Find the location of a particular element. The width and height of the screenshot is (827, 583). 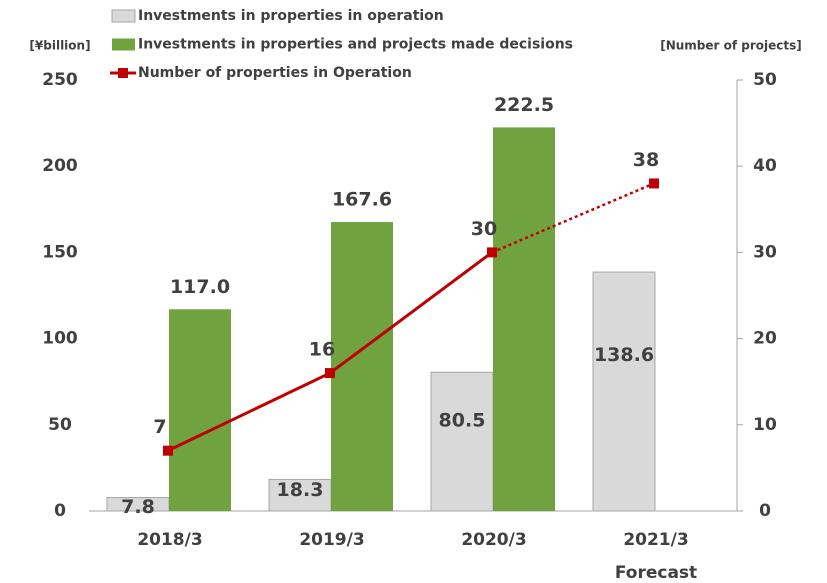

y2-tick-label: 0 is located at coordinates (765, 511).